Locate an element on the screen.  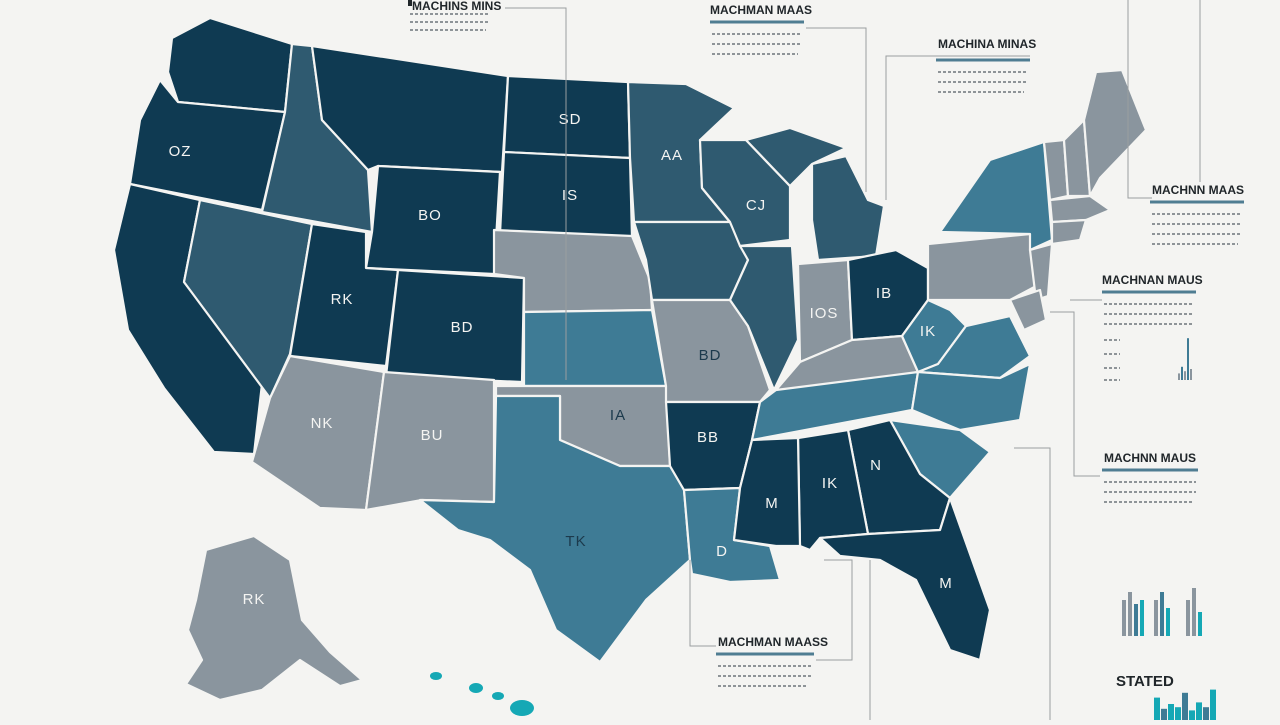
state-il is located at coordinates (764, 318).